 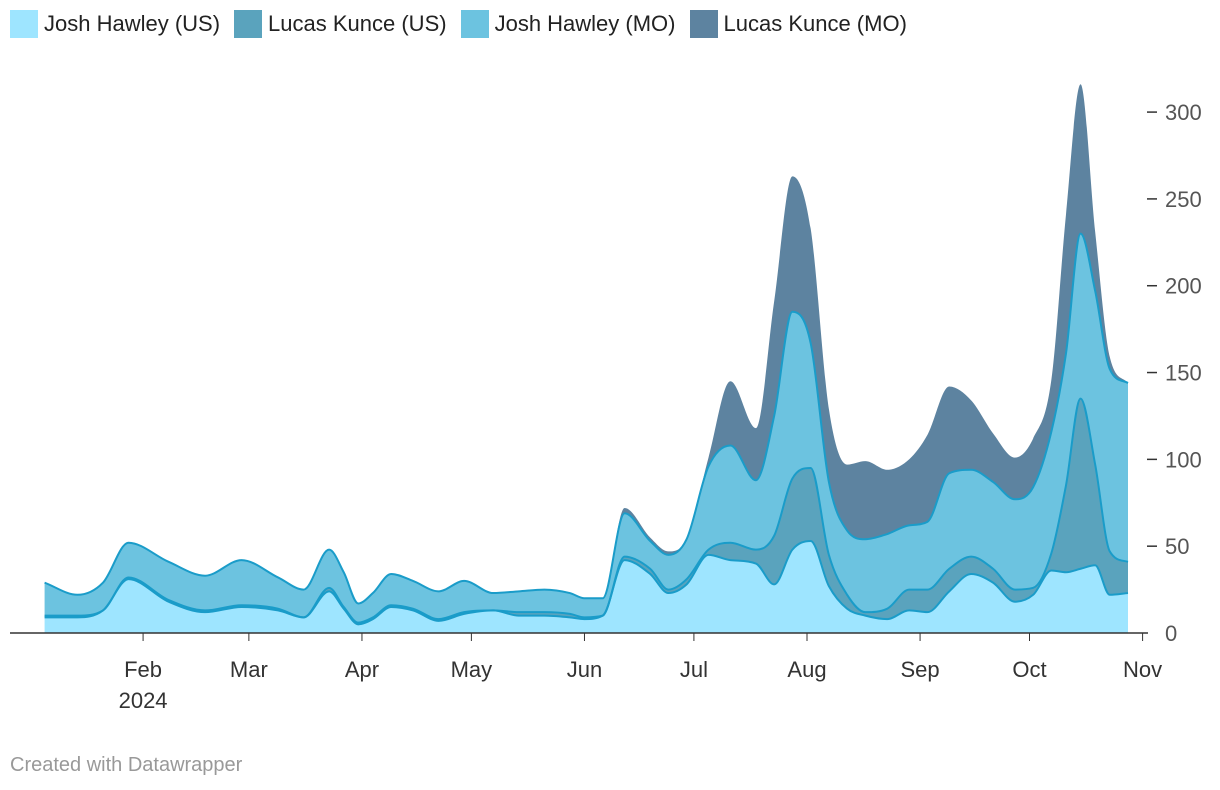 What do you see at coordinates (472, 669) in the screenshot?
I see `x-tick-label: May` at bounding box center [472, 669].